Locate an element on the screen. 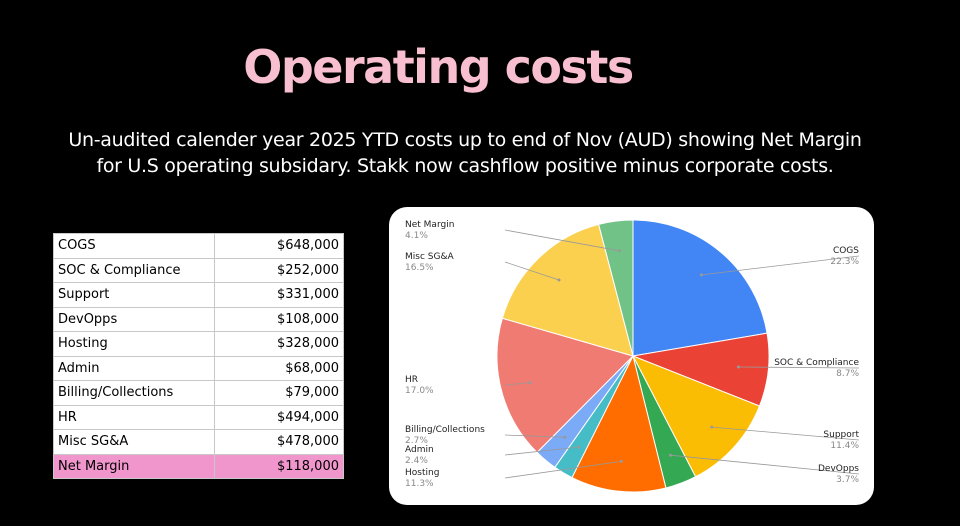  slice-pct-hosting: 11.3% is located at coordinates (419, 484).